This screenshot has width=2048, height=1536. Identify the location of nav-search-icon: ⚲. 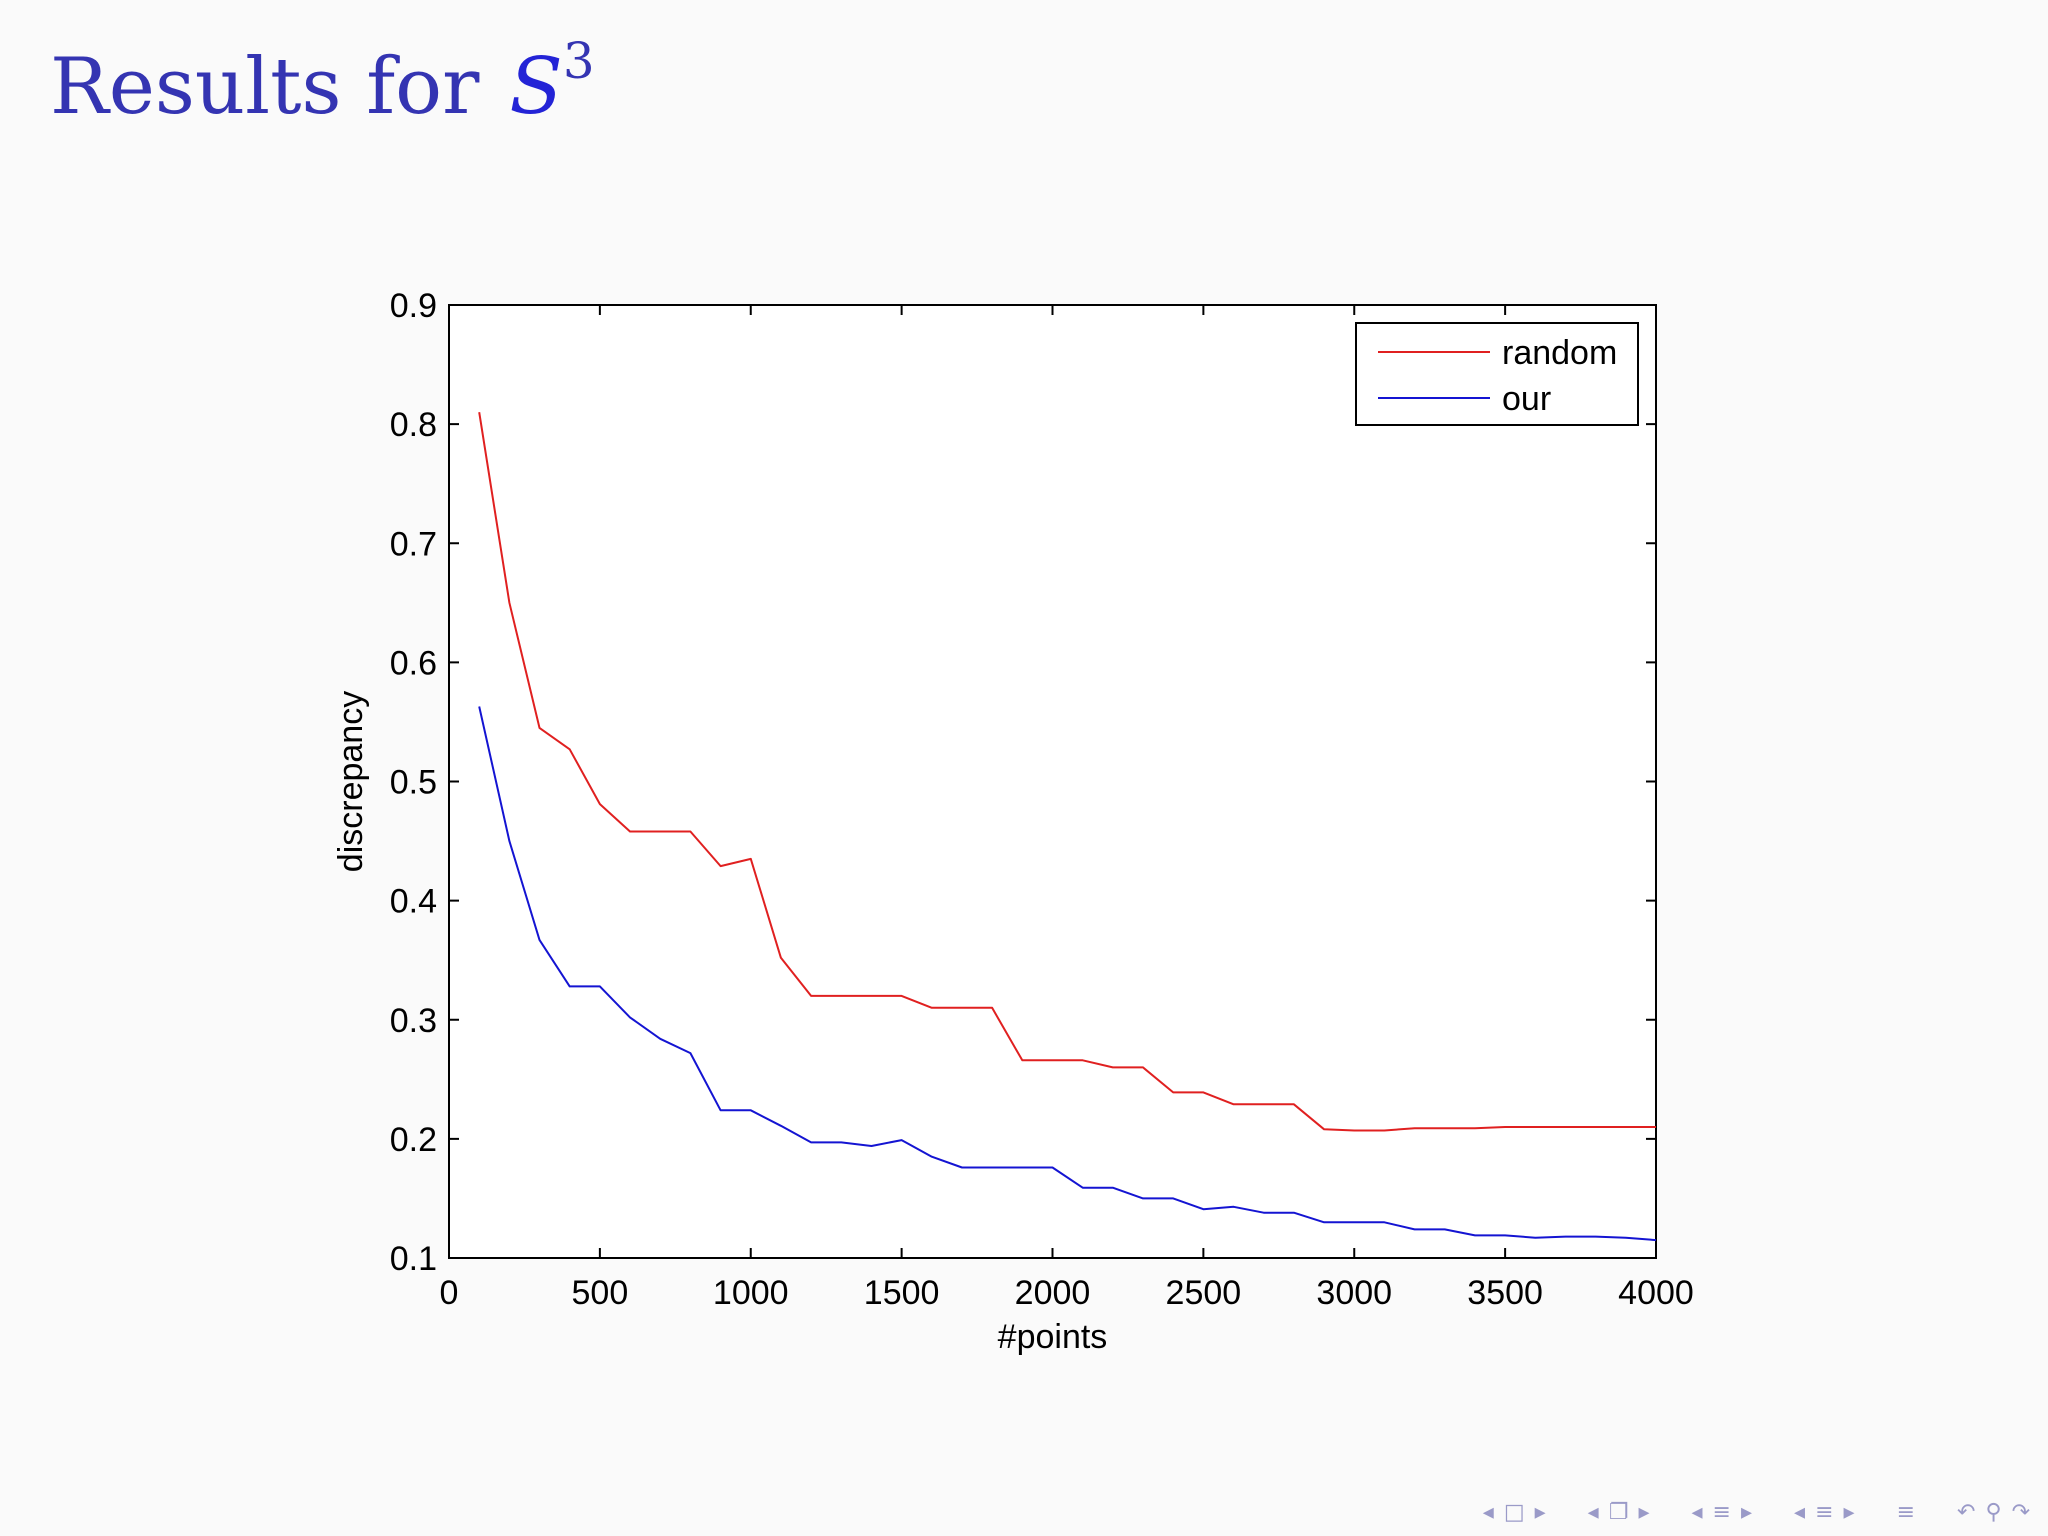
(1993, 1512).